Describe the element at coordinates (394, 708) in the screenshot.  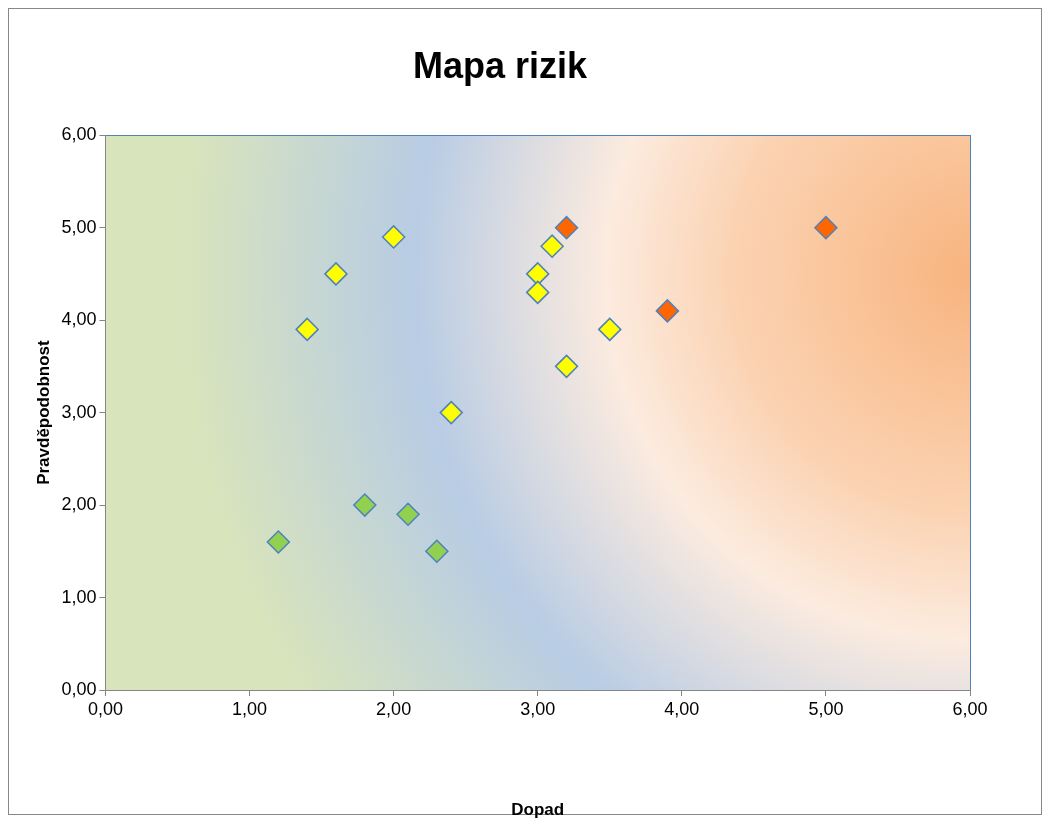
I see `x-tick-label: 2,00` at that location.